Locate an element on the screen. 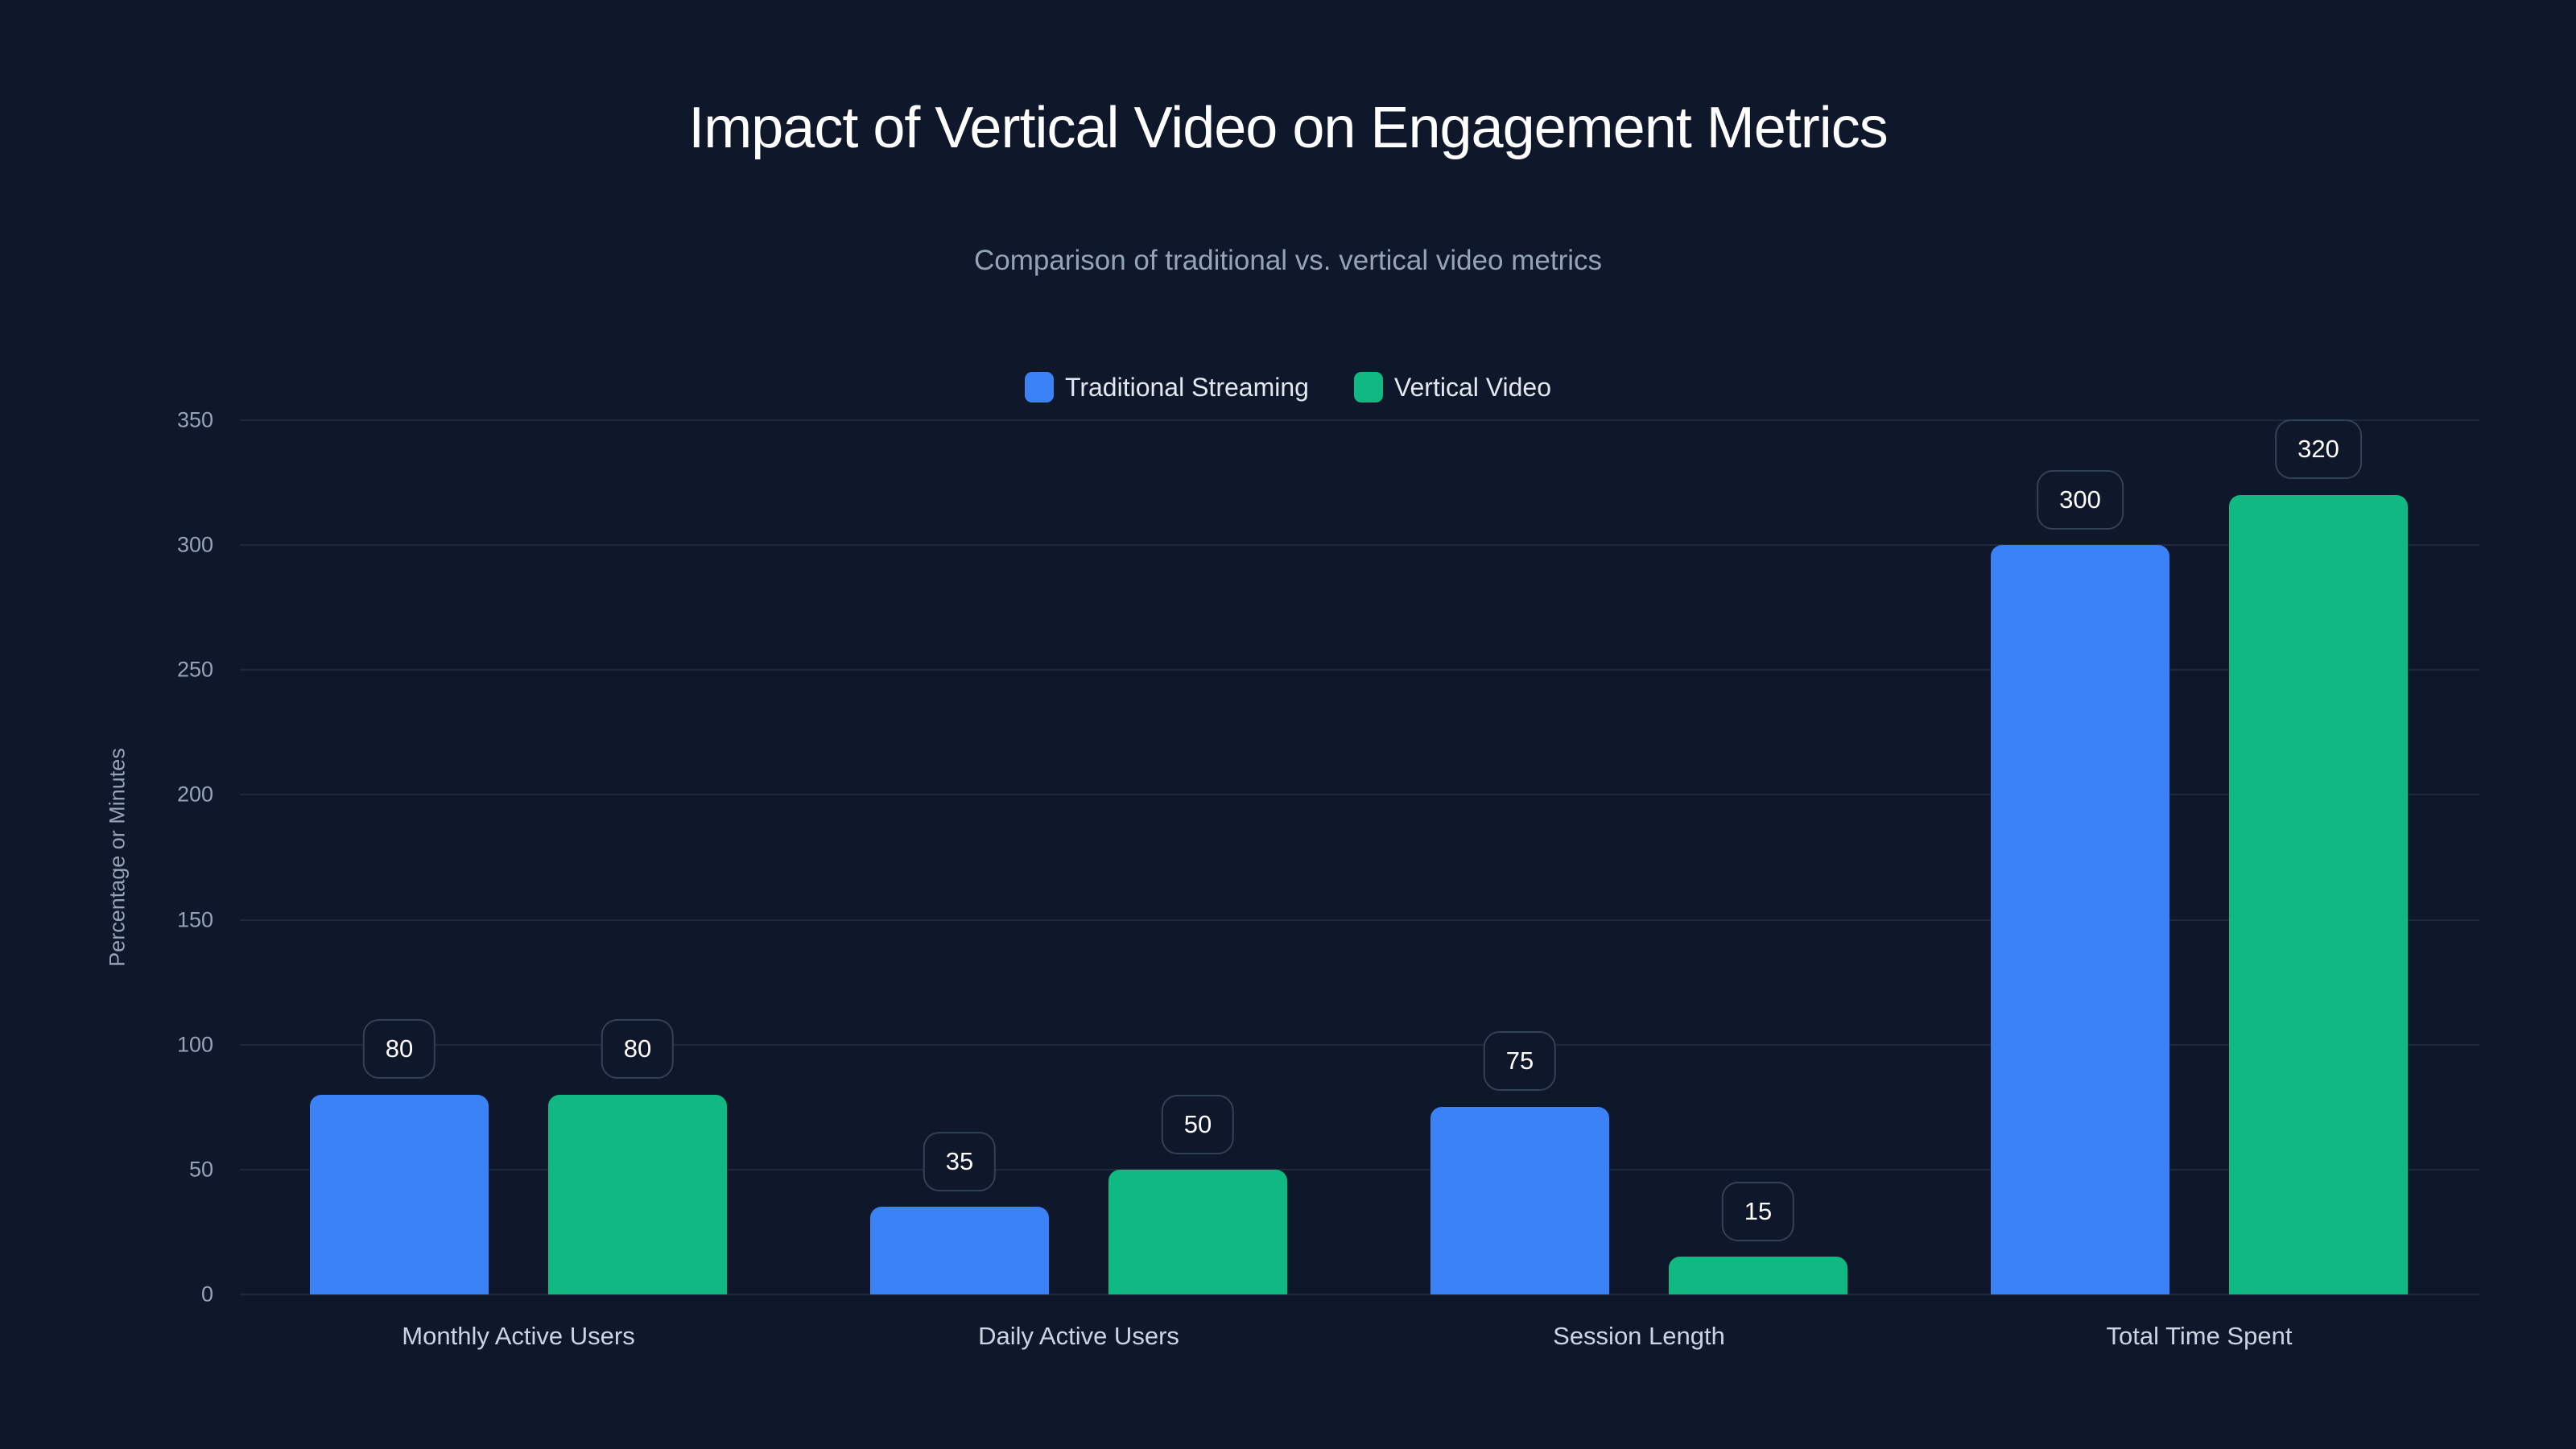 The height and width of the screenshot is (1449, 2576). y-tick: 200 is located at coordinates (194, 794).